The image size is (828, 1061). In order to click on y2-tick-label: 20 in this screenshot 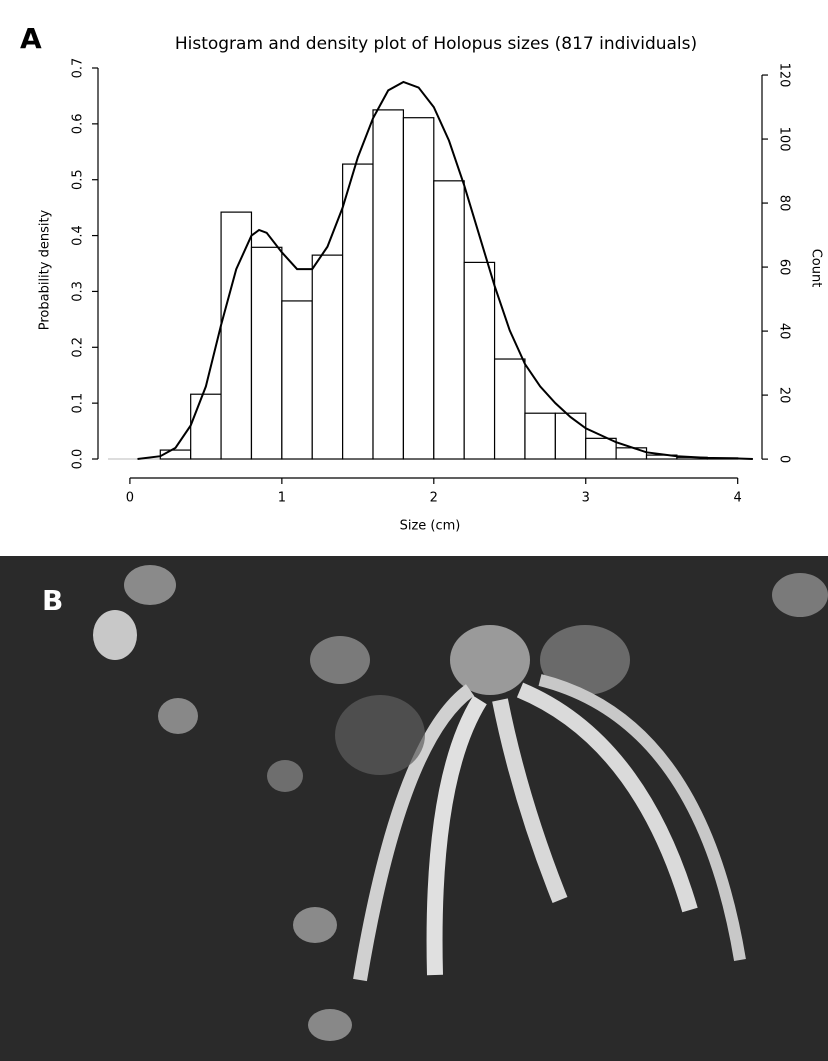, I will do `click(784, 395)`.